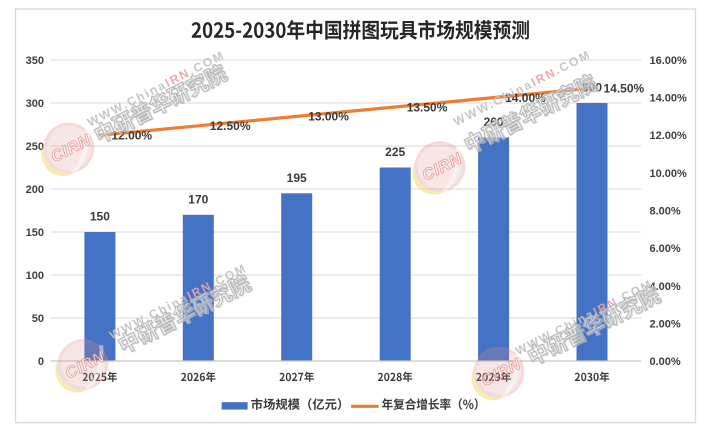 The height and width of the screenshot is (441, 709). What do you see at coordinates (328, 117) in the screenshot?
I see `svg-text: 13.00%` at bounding box center [328, 117].